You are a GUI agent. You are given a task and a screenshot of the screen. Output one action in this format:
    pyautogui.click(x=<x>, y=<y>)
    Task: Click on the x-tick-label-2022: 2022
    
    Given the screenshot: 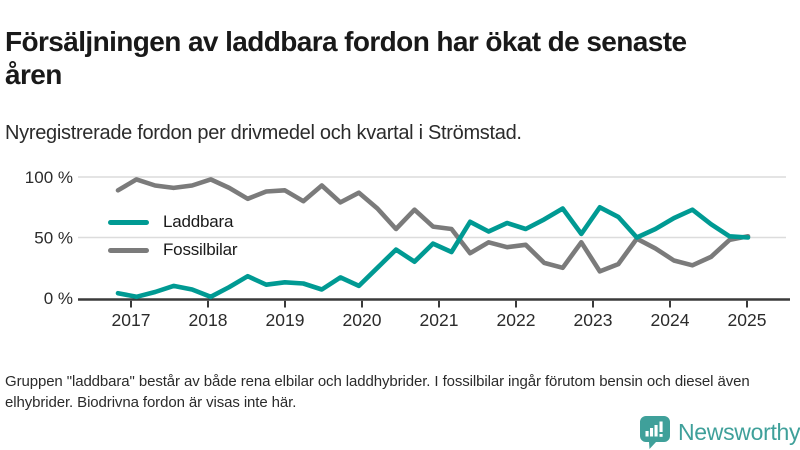 What is the action you would take?
    pyautogui.click(x=516, y=320)
    